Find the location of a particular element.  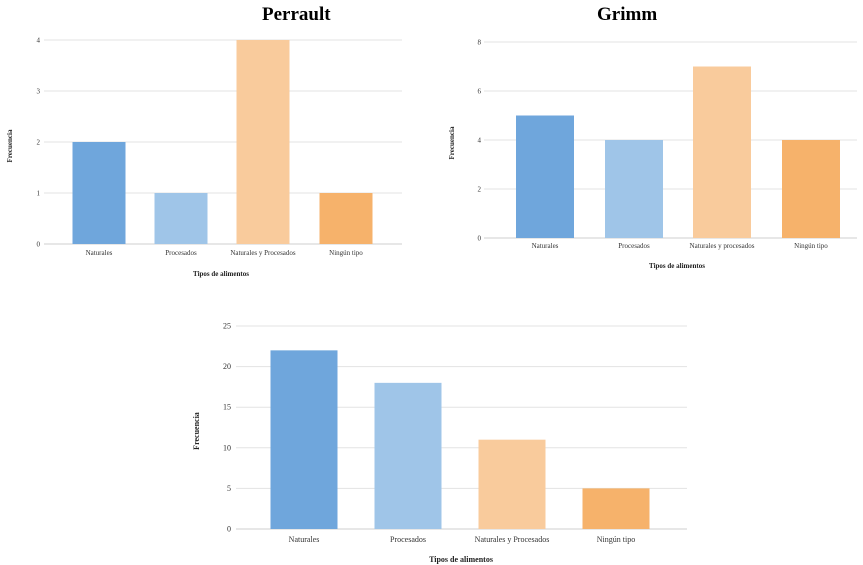

y-tick-label: 3 is located at coordinates (39, 92).